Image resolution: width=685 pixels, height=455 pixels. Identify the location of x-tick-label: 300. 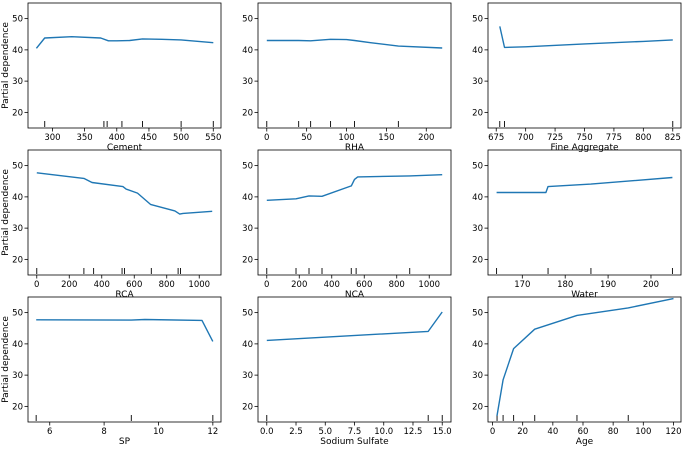
(52, 138).